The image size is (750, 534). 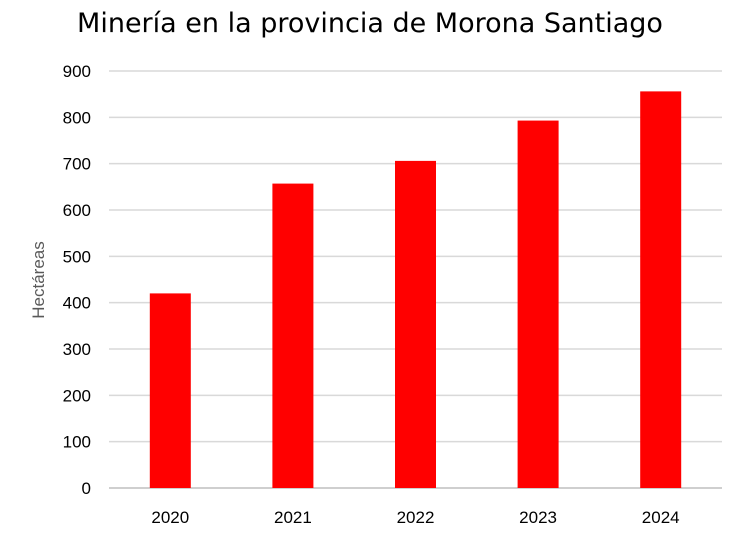 I want to click on x-tick-label: 2021, so click(x=293, y=517).